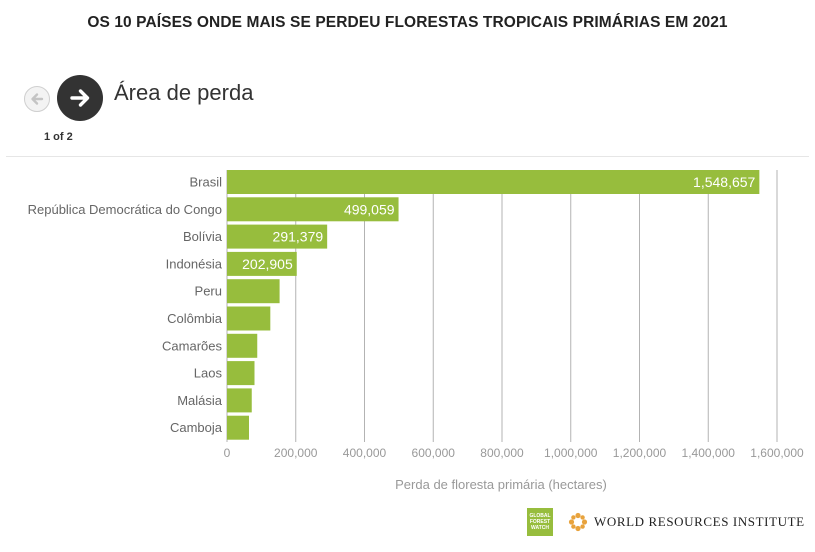 This screenshot has width=815, height=552. I want to click on divider, so click(407, 156).